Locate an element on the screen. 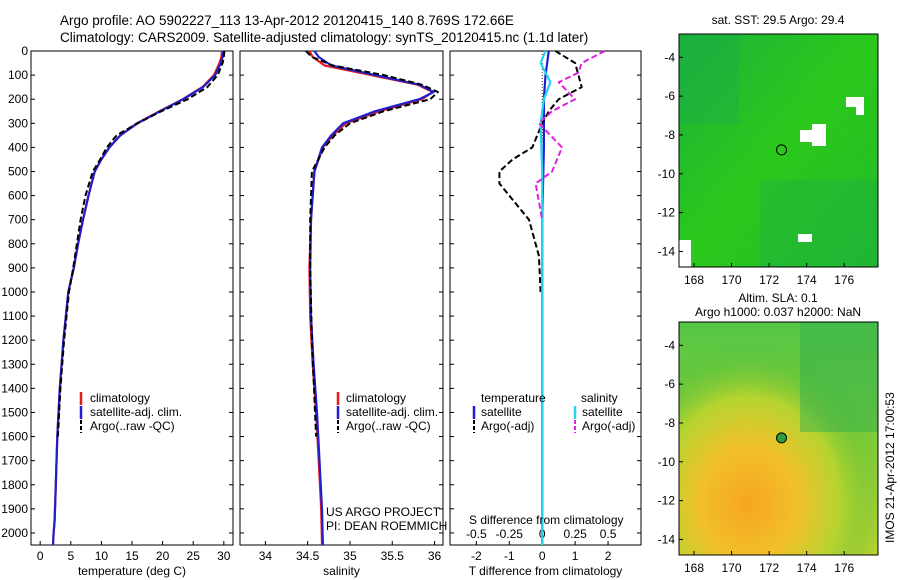 The width and height of the screenshot is (900, 580). y-tick-label: 1400 is located at coordinates (14, 388).